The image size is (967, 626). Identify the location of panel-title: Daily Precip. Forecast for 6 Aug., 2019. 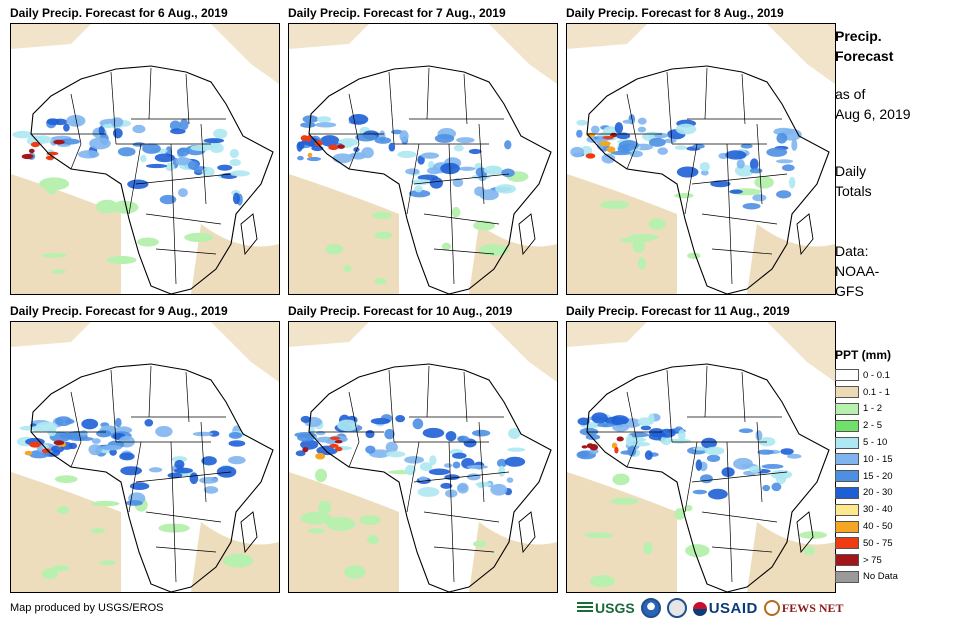
(119, 13).